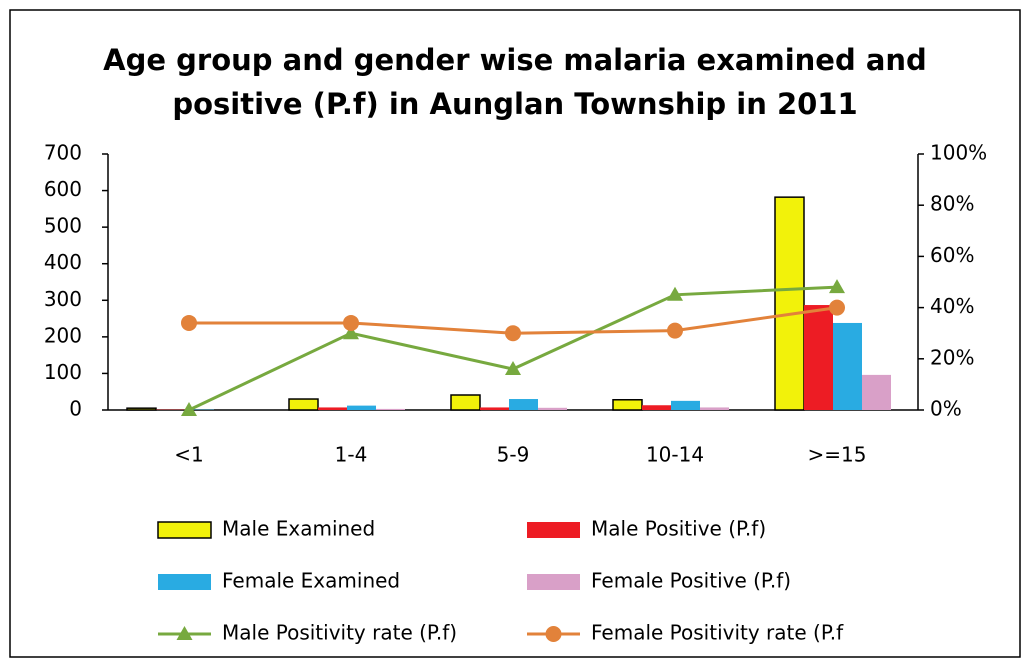 The image size is (1030, 667). I want to click on y-tick-label: 600, so click(63, 189).